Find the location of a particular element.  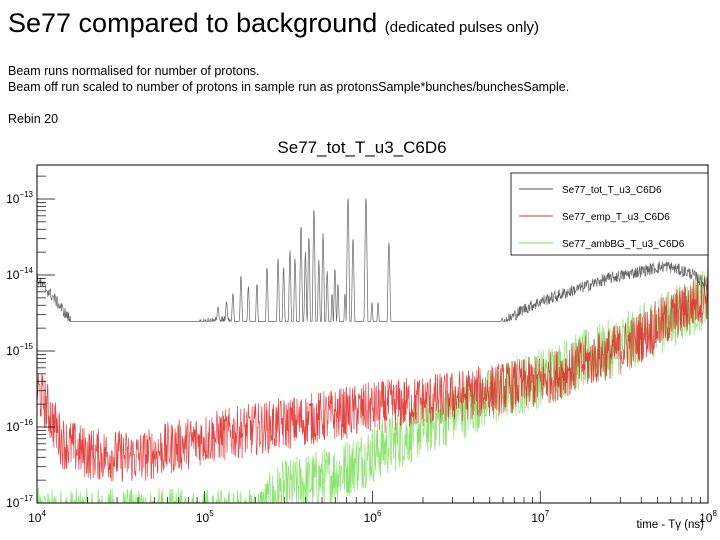

x-tick-exp: 8 is located at coordinates (714, 513).